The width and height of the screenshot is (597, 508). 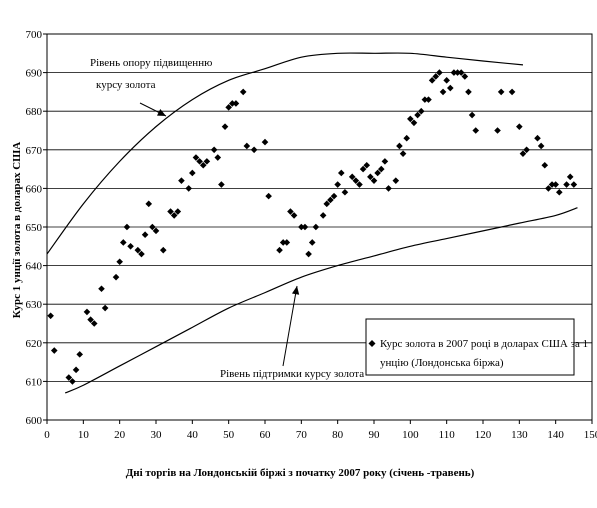 I want to click on support-arrow-head, so click(x=295, y=290).